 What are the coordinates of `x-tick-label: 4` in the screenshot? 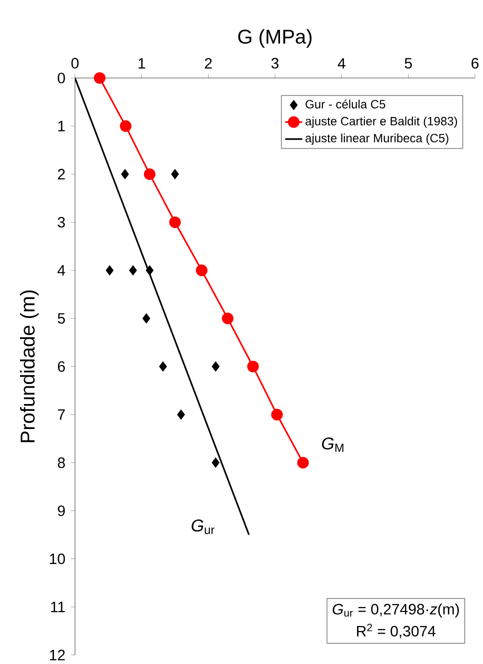 It's located at (342, 63).